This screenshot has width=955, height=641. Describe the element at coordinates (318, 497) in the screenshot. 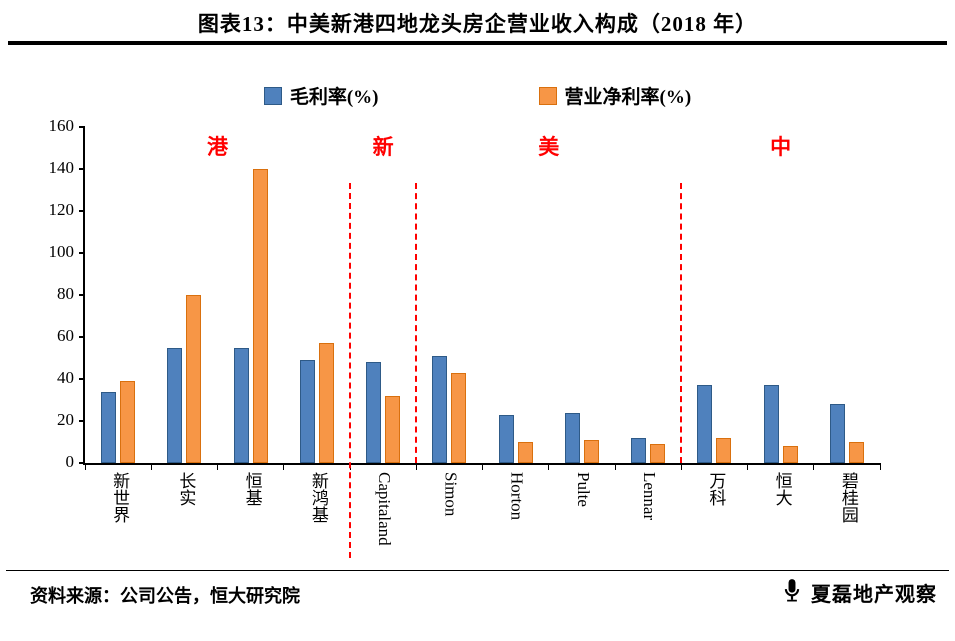

I see `x-axis-label: 新鸿基` at that location.